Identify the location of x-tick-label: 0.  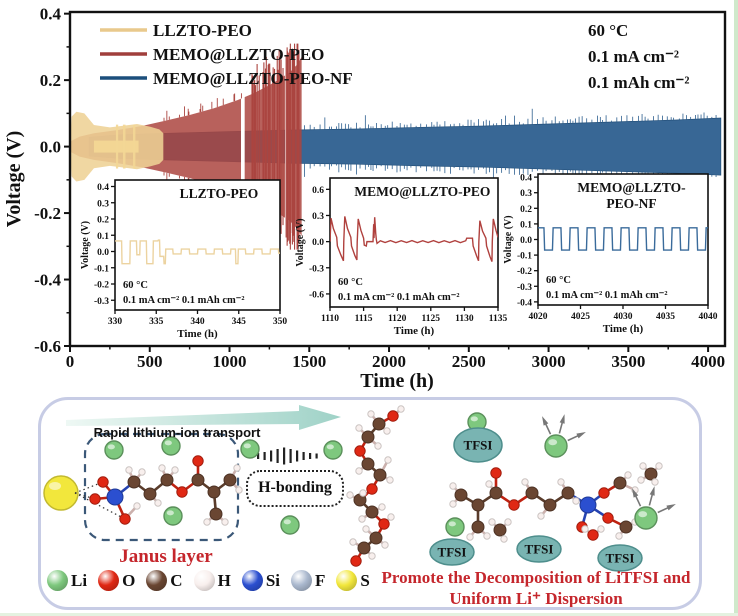
(70, 361).